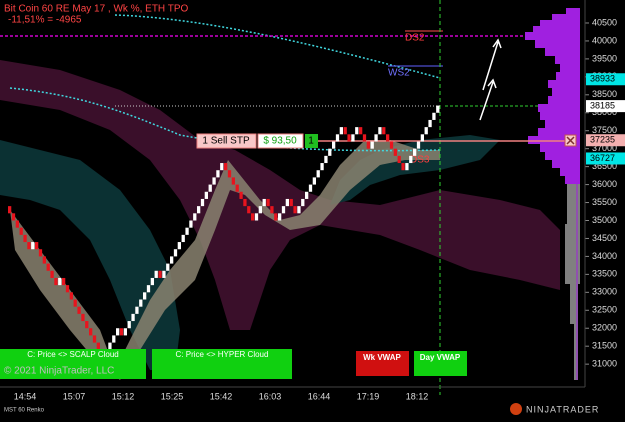 This screenshot has width=625, height=422. What do you see at coordinates (277, 46) in the screenshot?
I see `ws2-line` at bounding box center [277, 46].